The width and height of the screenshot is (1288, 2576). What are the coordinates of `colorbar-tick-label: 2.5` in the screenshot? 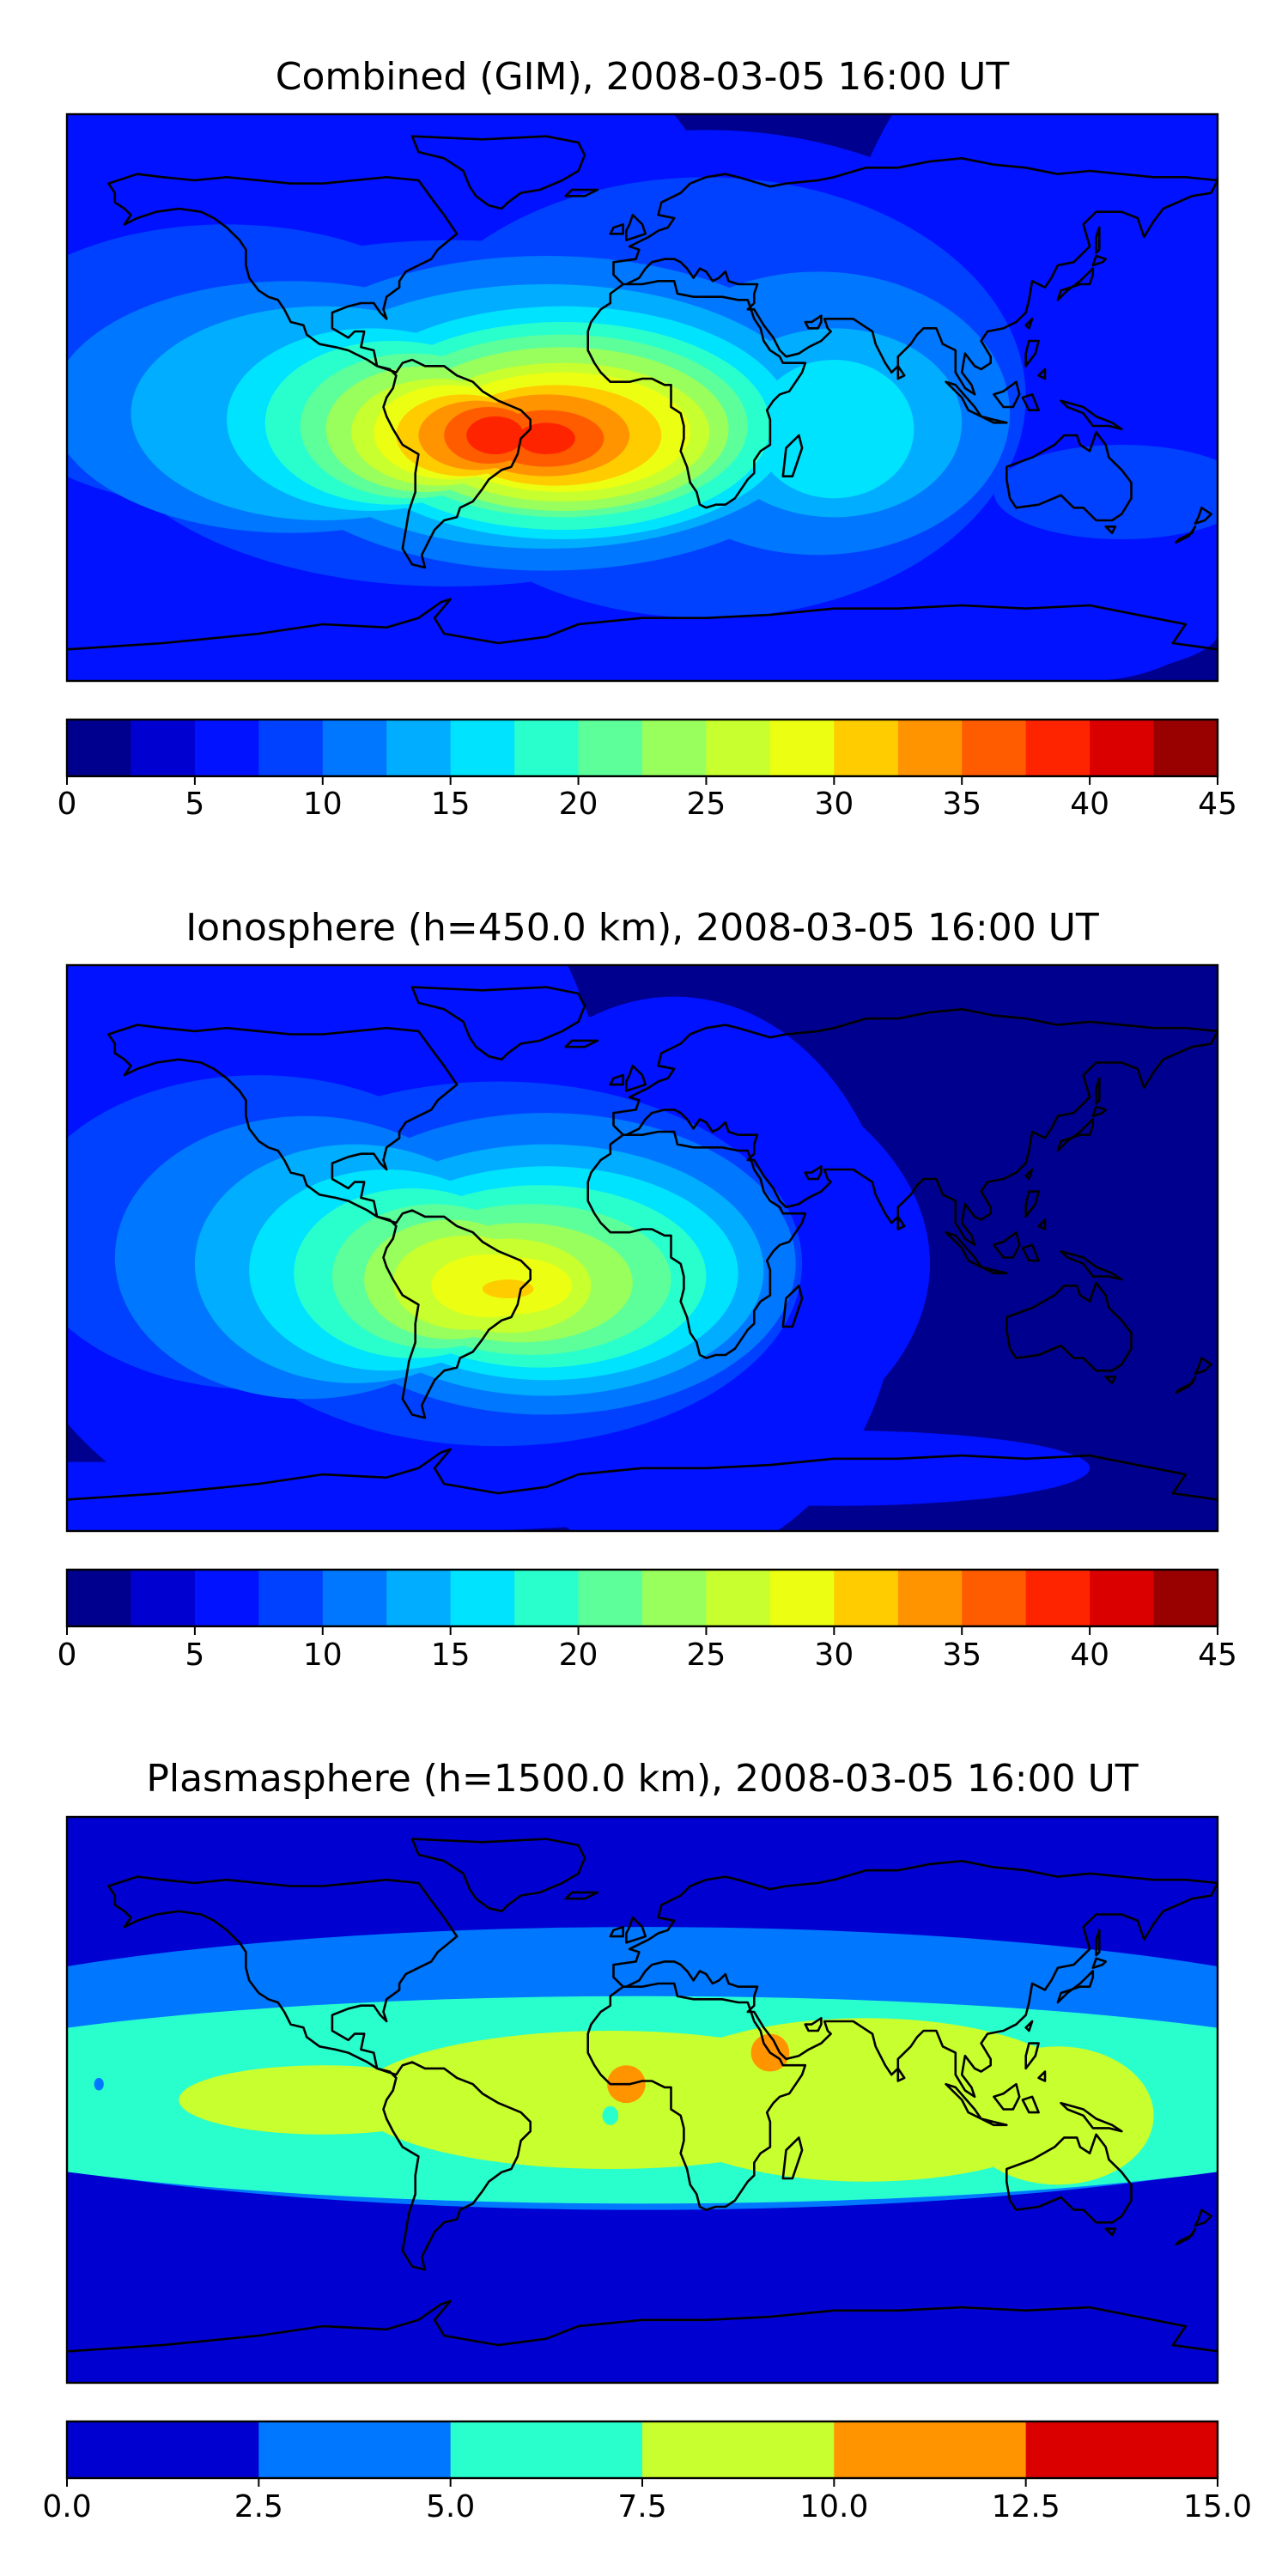 It's located at (258, 2507).